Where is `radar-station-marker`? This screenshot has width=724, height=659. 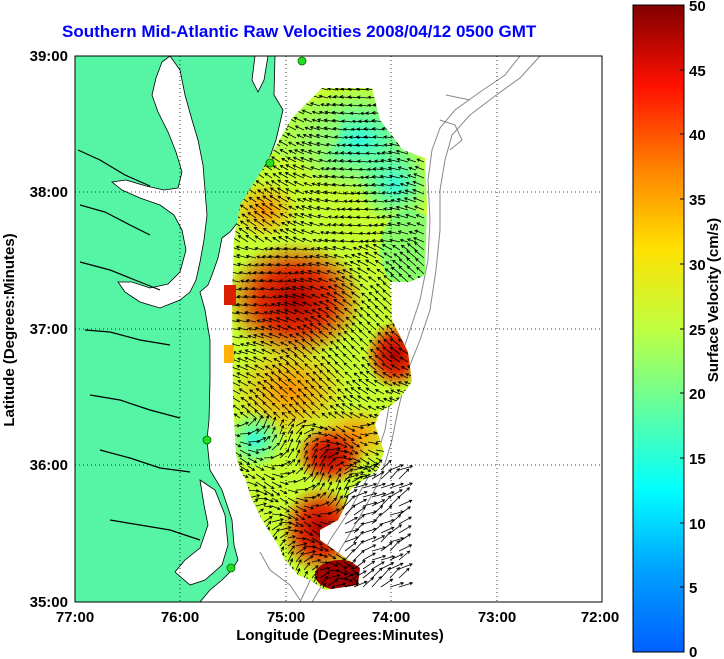 radar-station-marker is located at coordinates (302, 61).